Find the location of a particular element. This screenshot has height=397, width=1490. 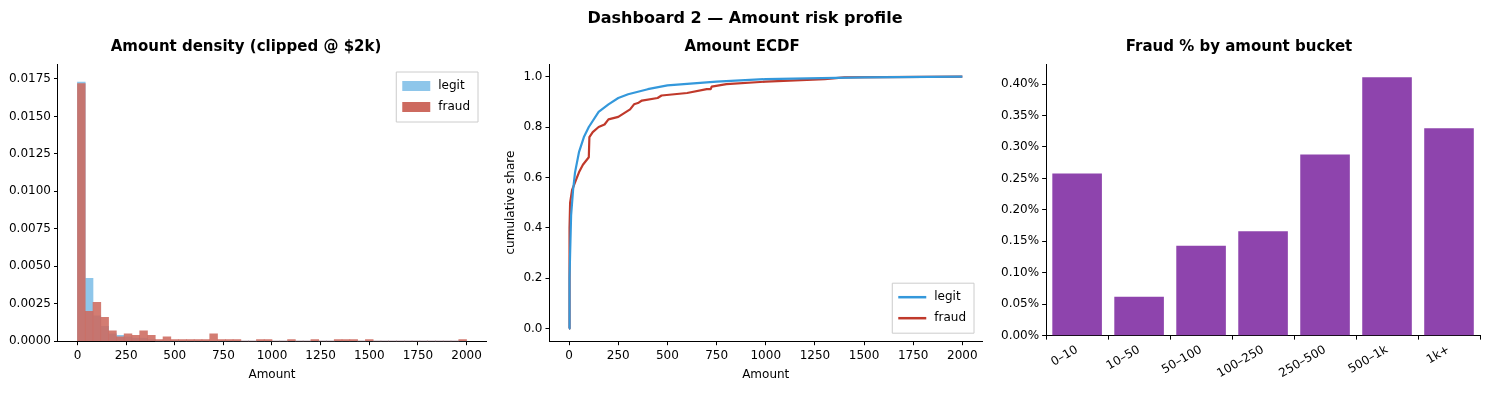

y-tick-label: 0.0125 is located at coordinates (29, 153).